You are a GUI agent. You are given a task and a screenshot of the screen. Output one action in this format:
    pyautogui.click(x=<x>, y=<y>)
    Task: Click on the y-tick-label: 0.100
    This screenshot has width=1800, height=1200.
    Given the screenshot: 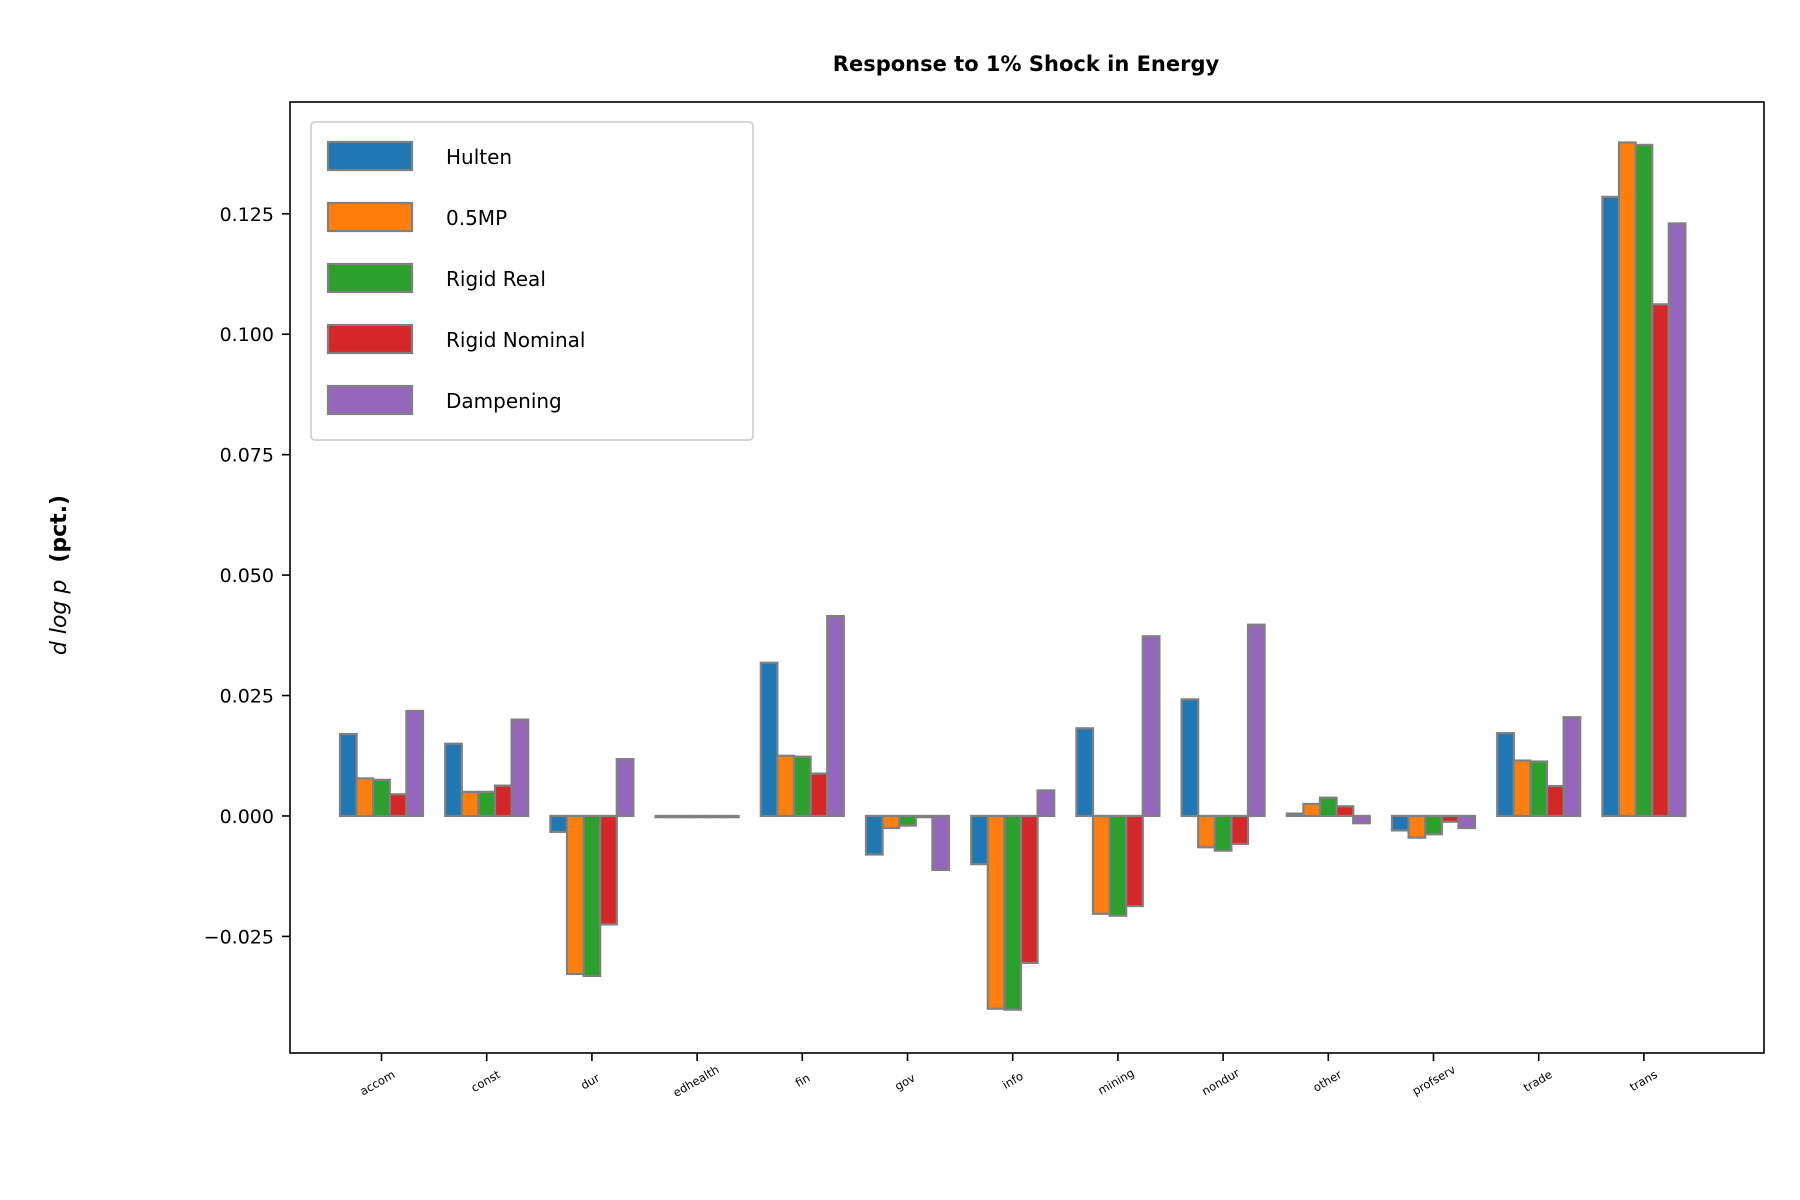 What is the action you would take?
    pyautogui.click(x=247, y=335)
    